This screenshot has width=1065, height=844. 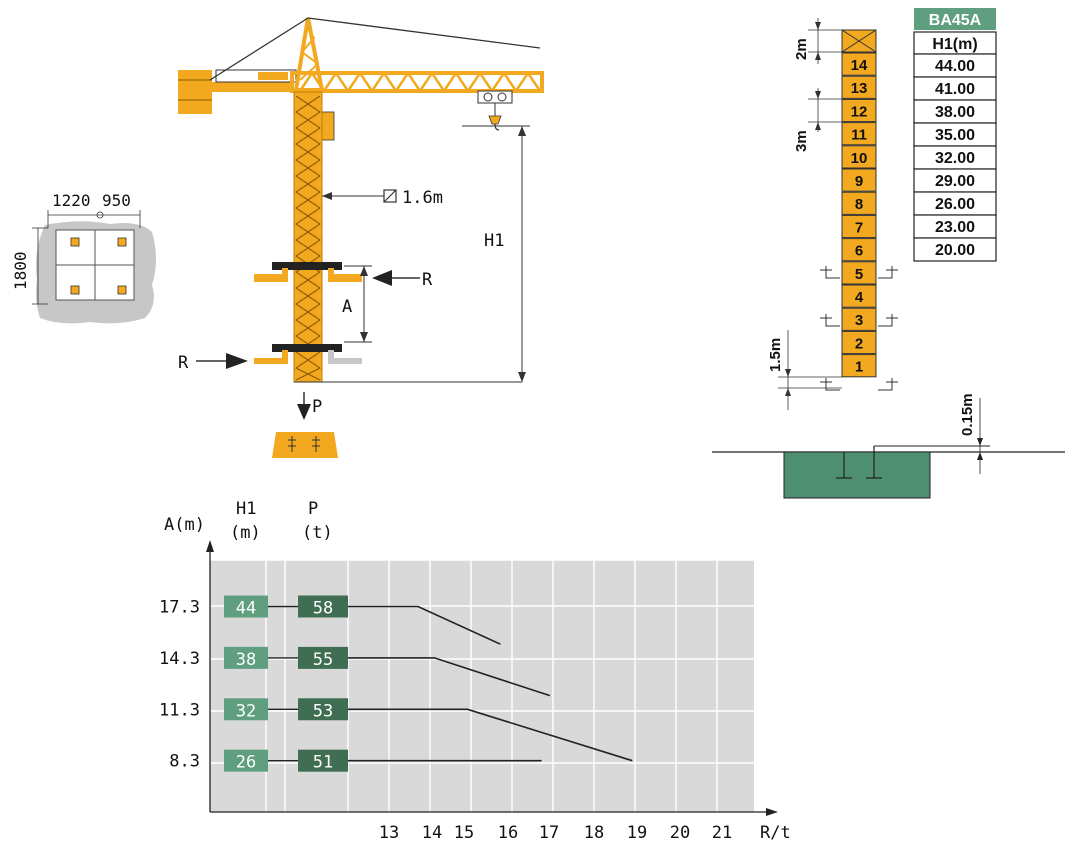 What do you see at coordinates (417, 82) in the screenshot?
I see `jib` at bounding box center [417, 82].